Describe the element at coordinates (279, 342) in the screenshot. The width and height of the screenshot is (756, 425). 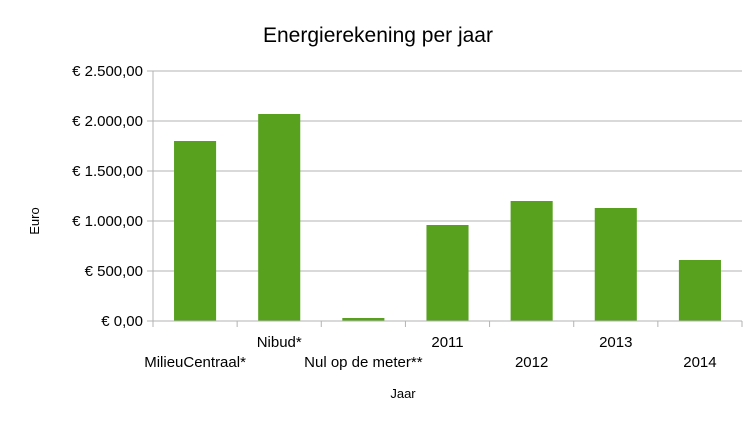
I see `x-tick-label: Nibud*` at that location.